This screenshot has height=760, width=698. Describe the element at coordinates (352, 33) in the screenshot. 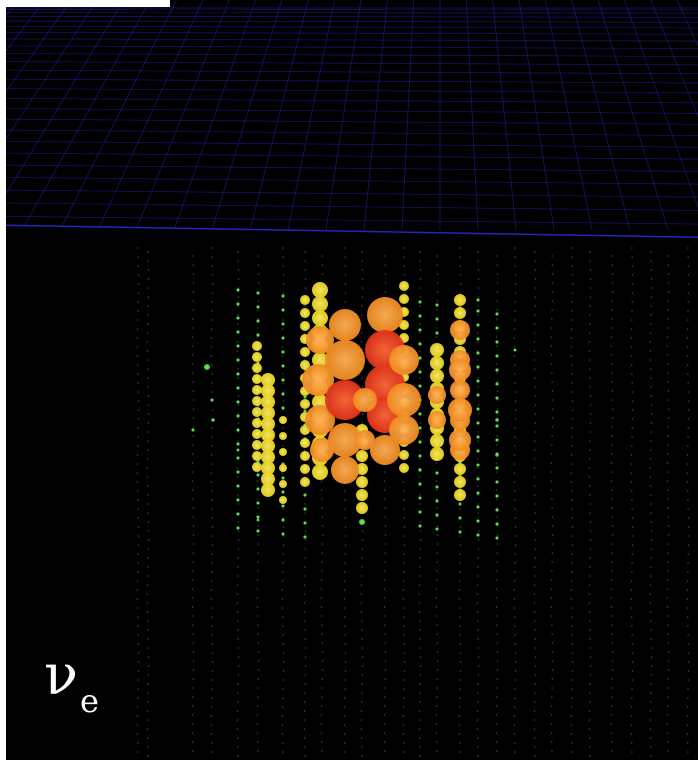

I see `grid-line-horizontal` at that location.